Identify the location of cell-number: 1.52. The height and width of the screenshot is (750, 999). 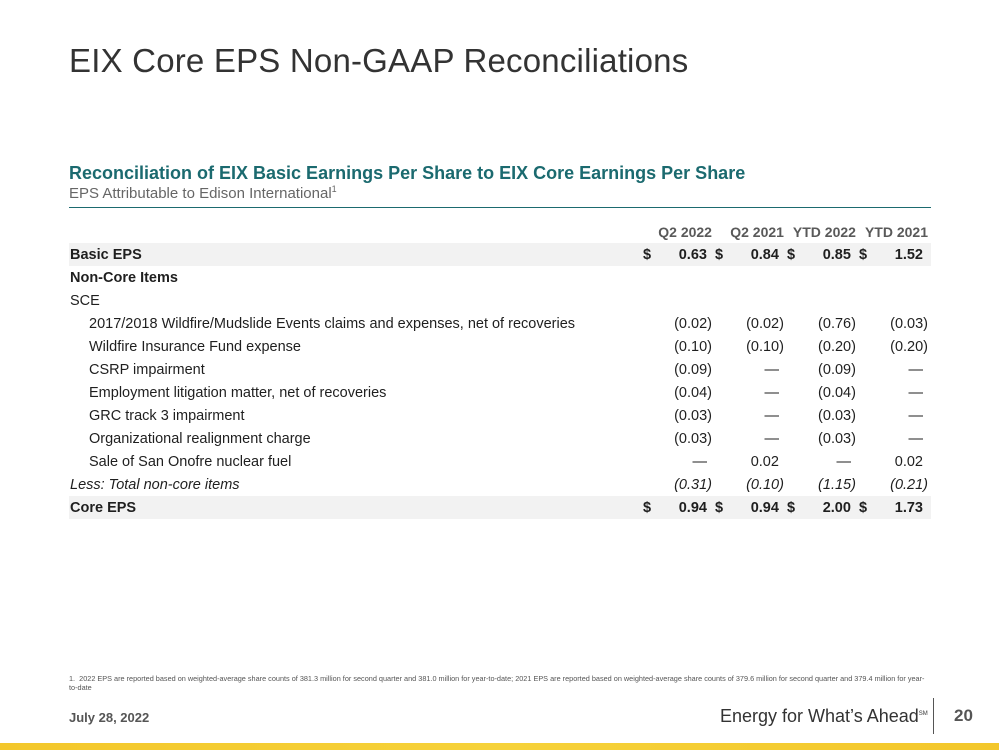
(908, 254).